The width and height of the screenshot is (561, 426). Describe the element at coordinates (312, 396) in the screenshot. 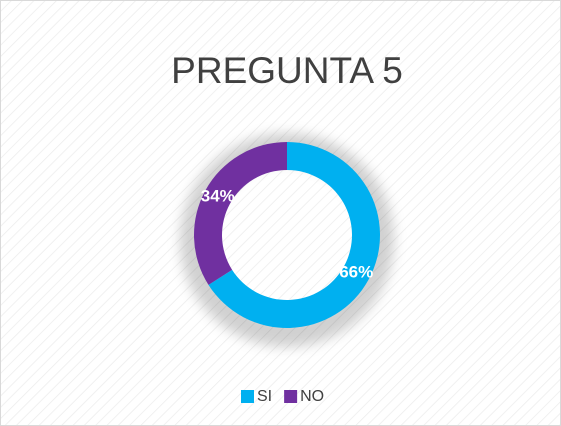

I see `legend-label: NO` at that location.